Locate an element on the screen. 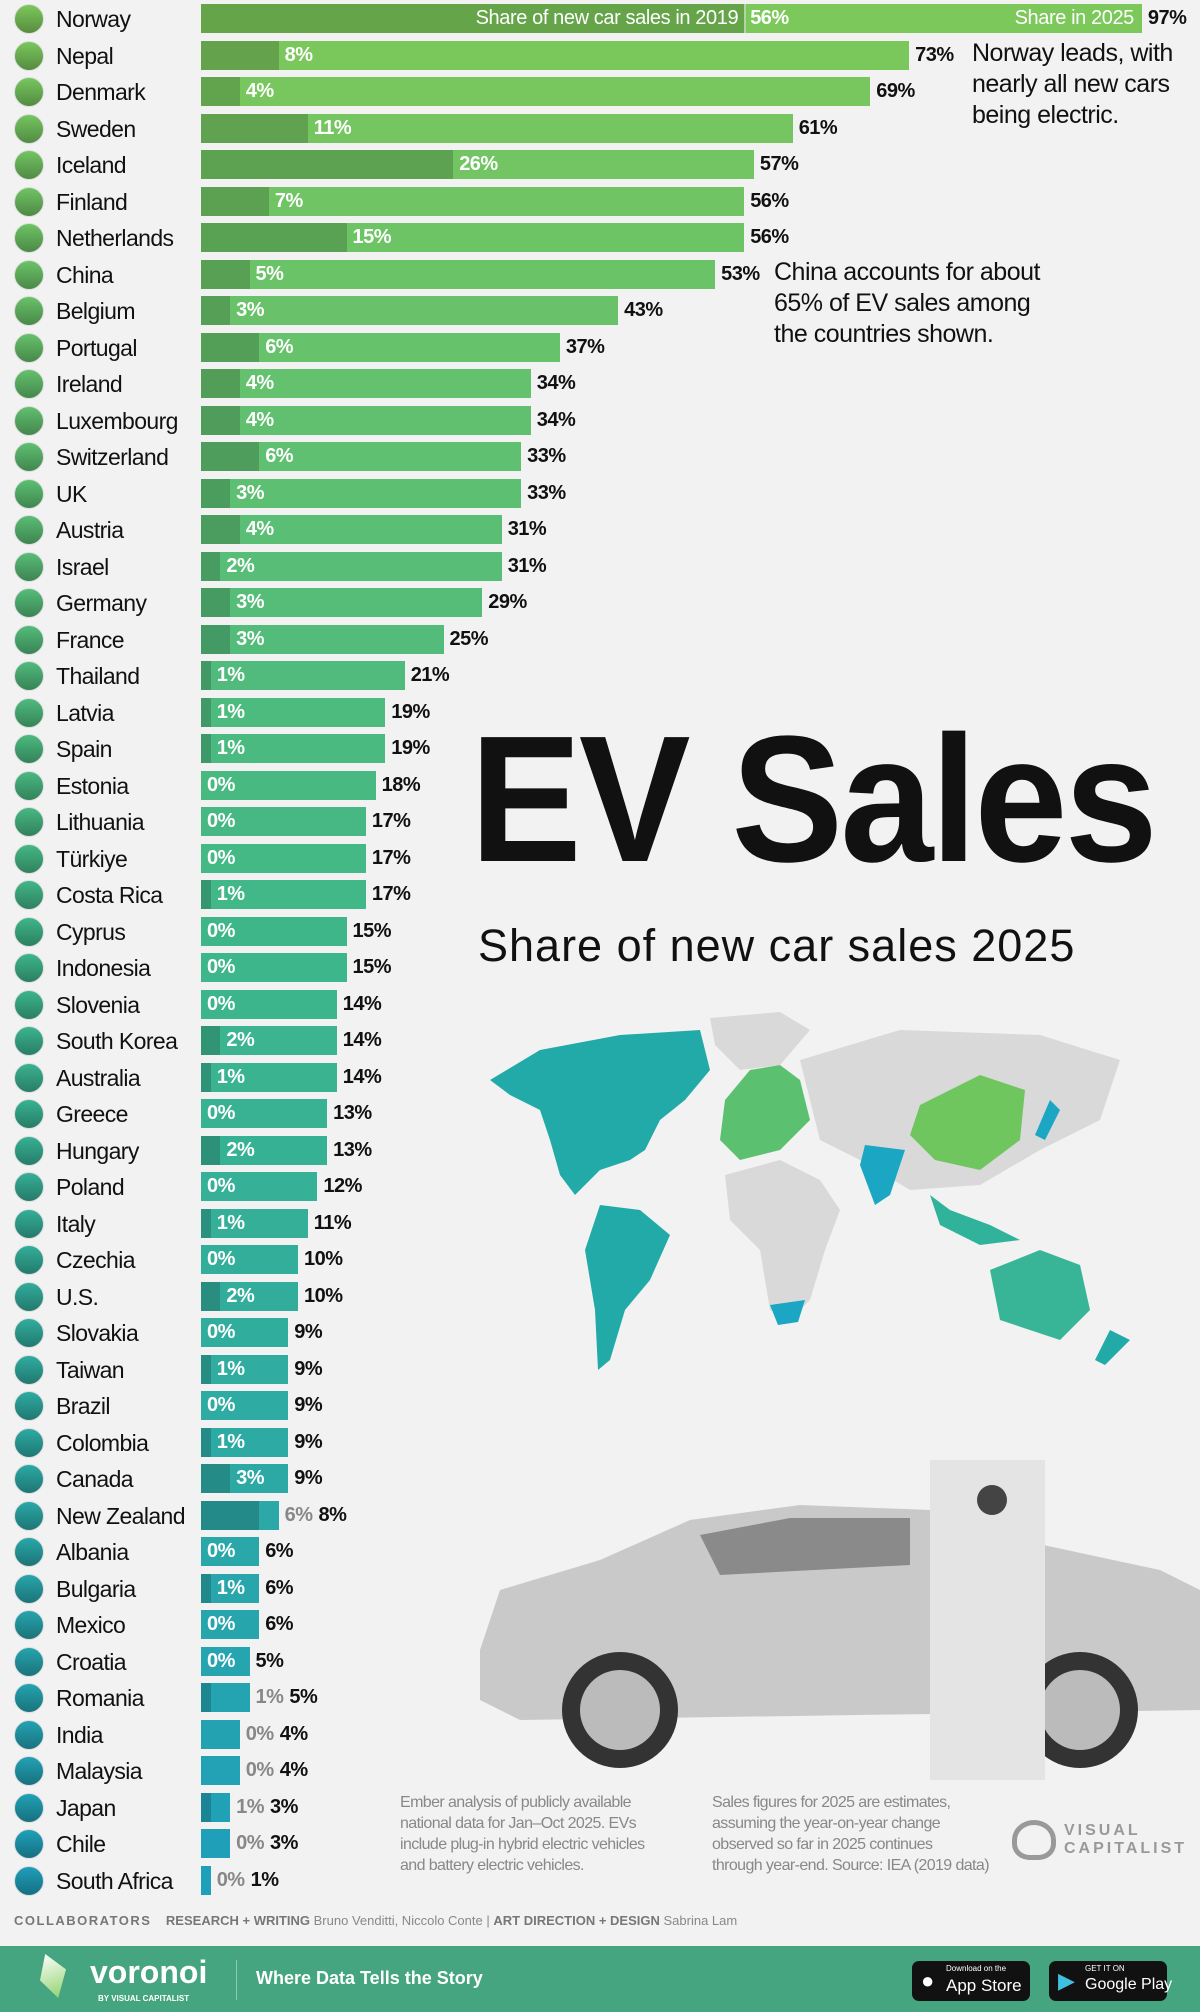  annotation-line: China accounts for about is located at coordinates (907, 272).